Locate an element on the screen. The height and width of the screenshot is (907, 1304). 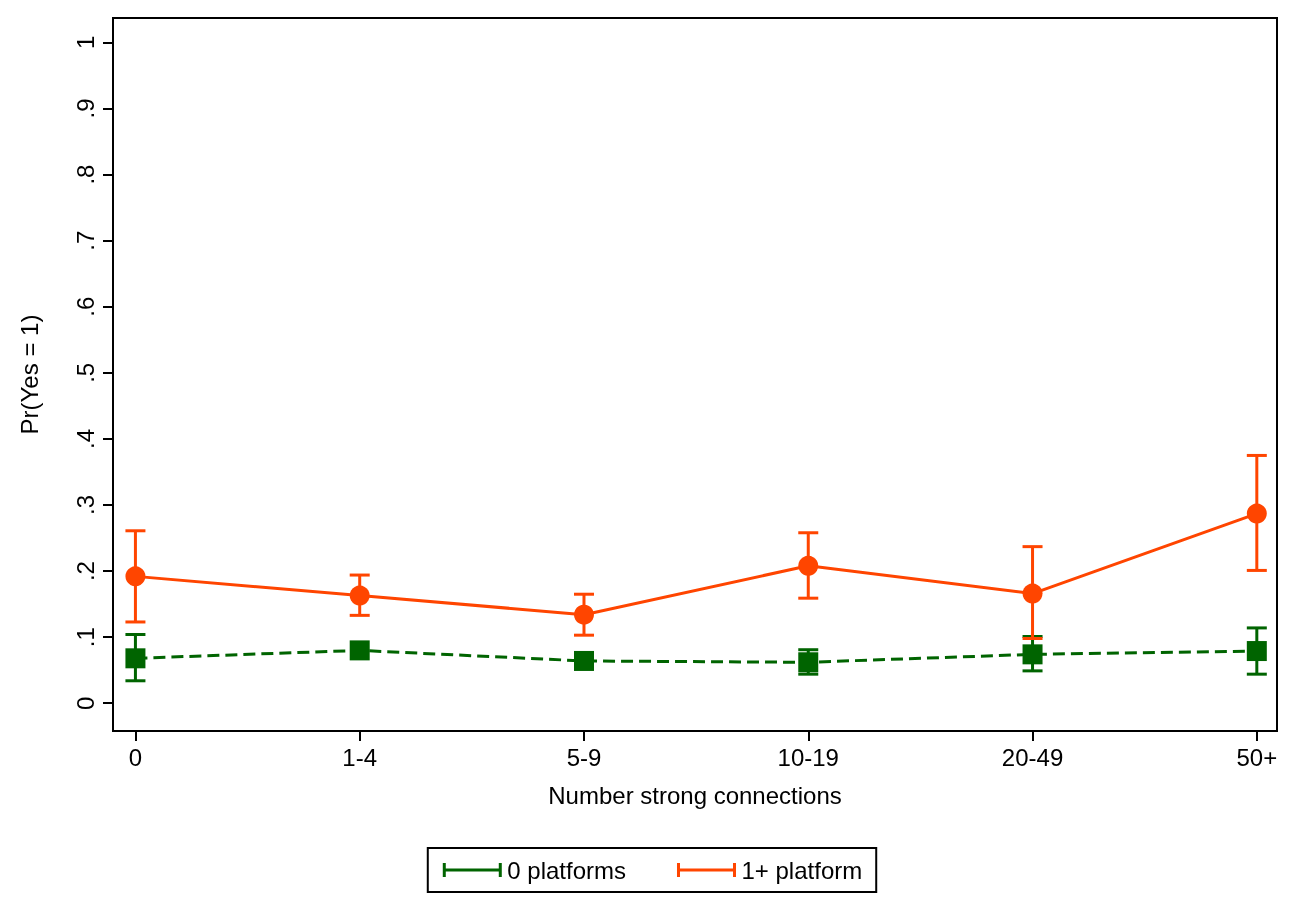
y-tick-label: 1 is located at coordinates (85, 42).